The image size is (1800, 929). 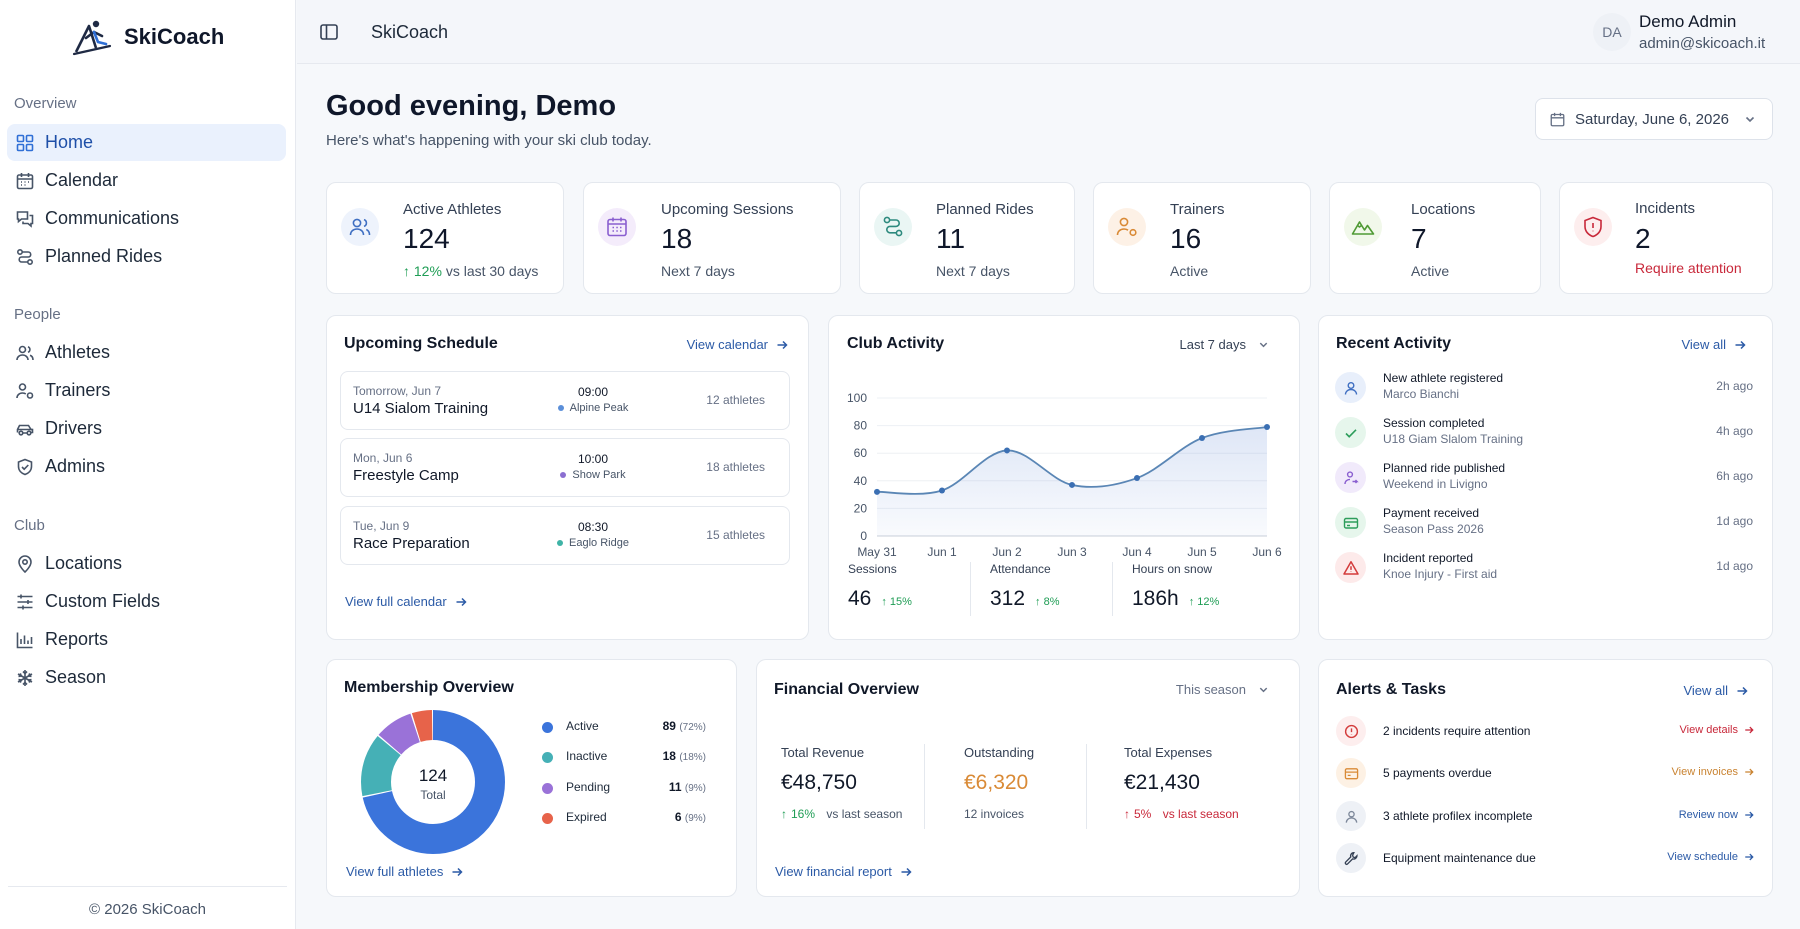 I want to click on legend-pct: (18%), so click(x=692, y=757).